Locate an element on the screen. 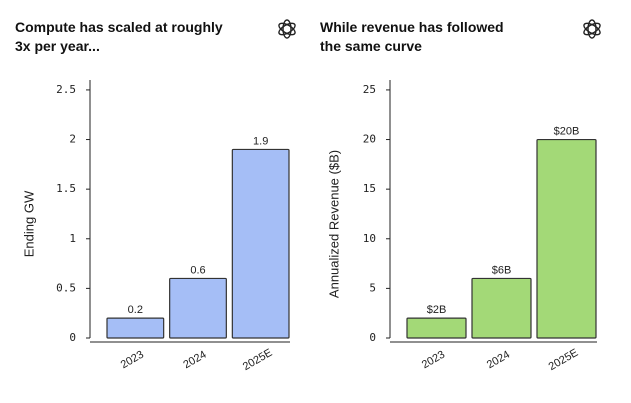 The width and height of the screenshot is (631, 403). data-label: 0.6 is located at coordinates (197, 270).